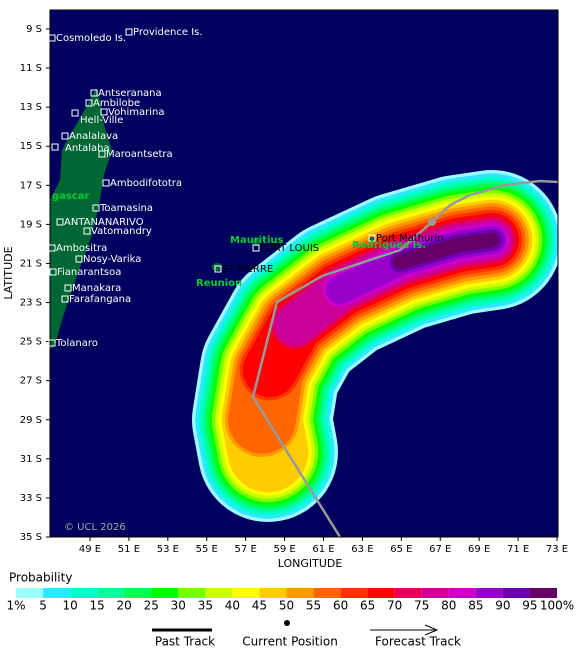  Describe the element at coordinates (31, 224) in the screenshot. I see `lat-tick-label: 19 S` at that location.